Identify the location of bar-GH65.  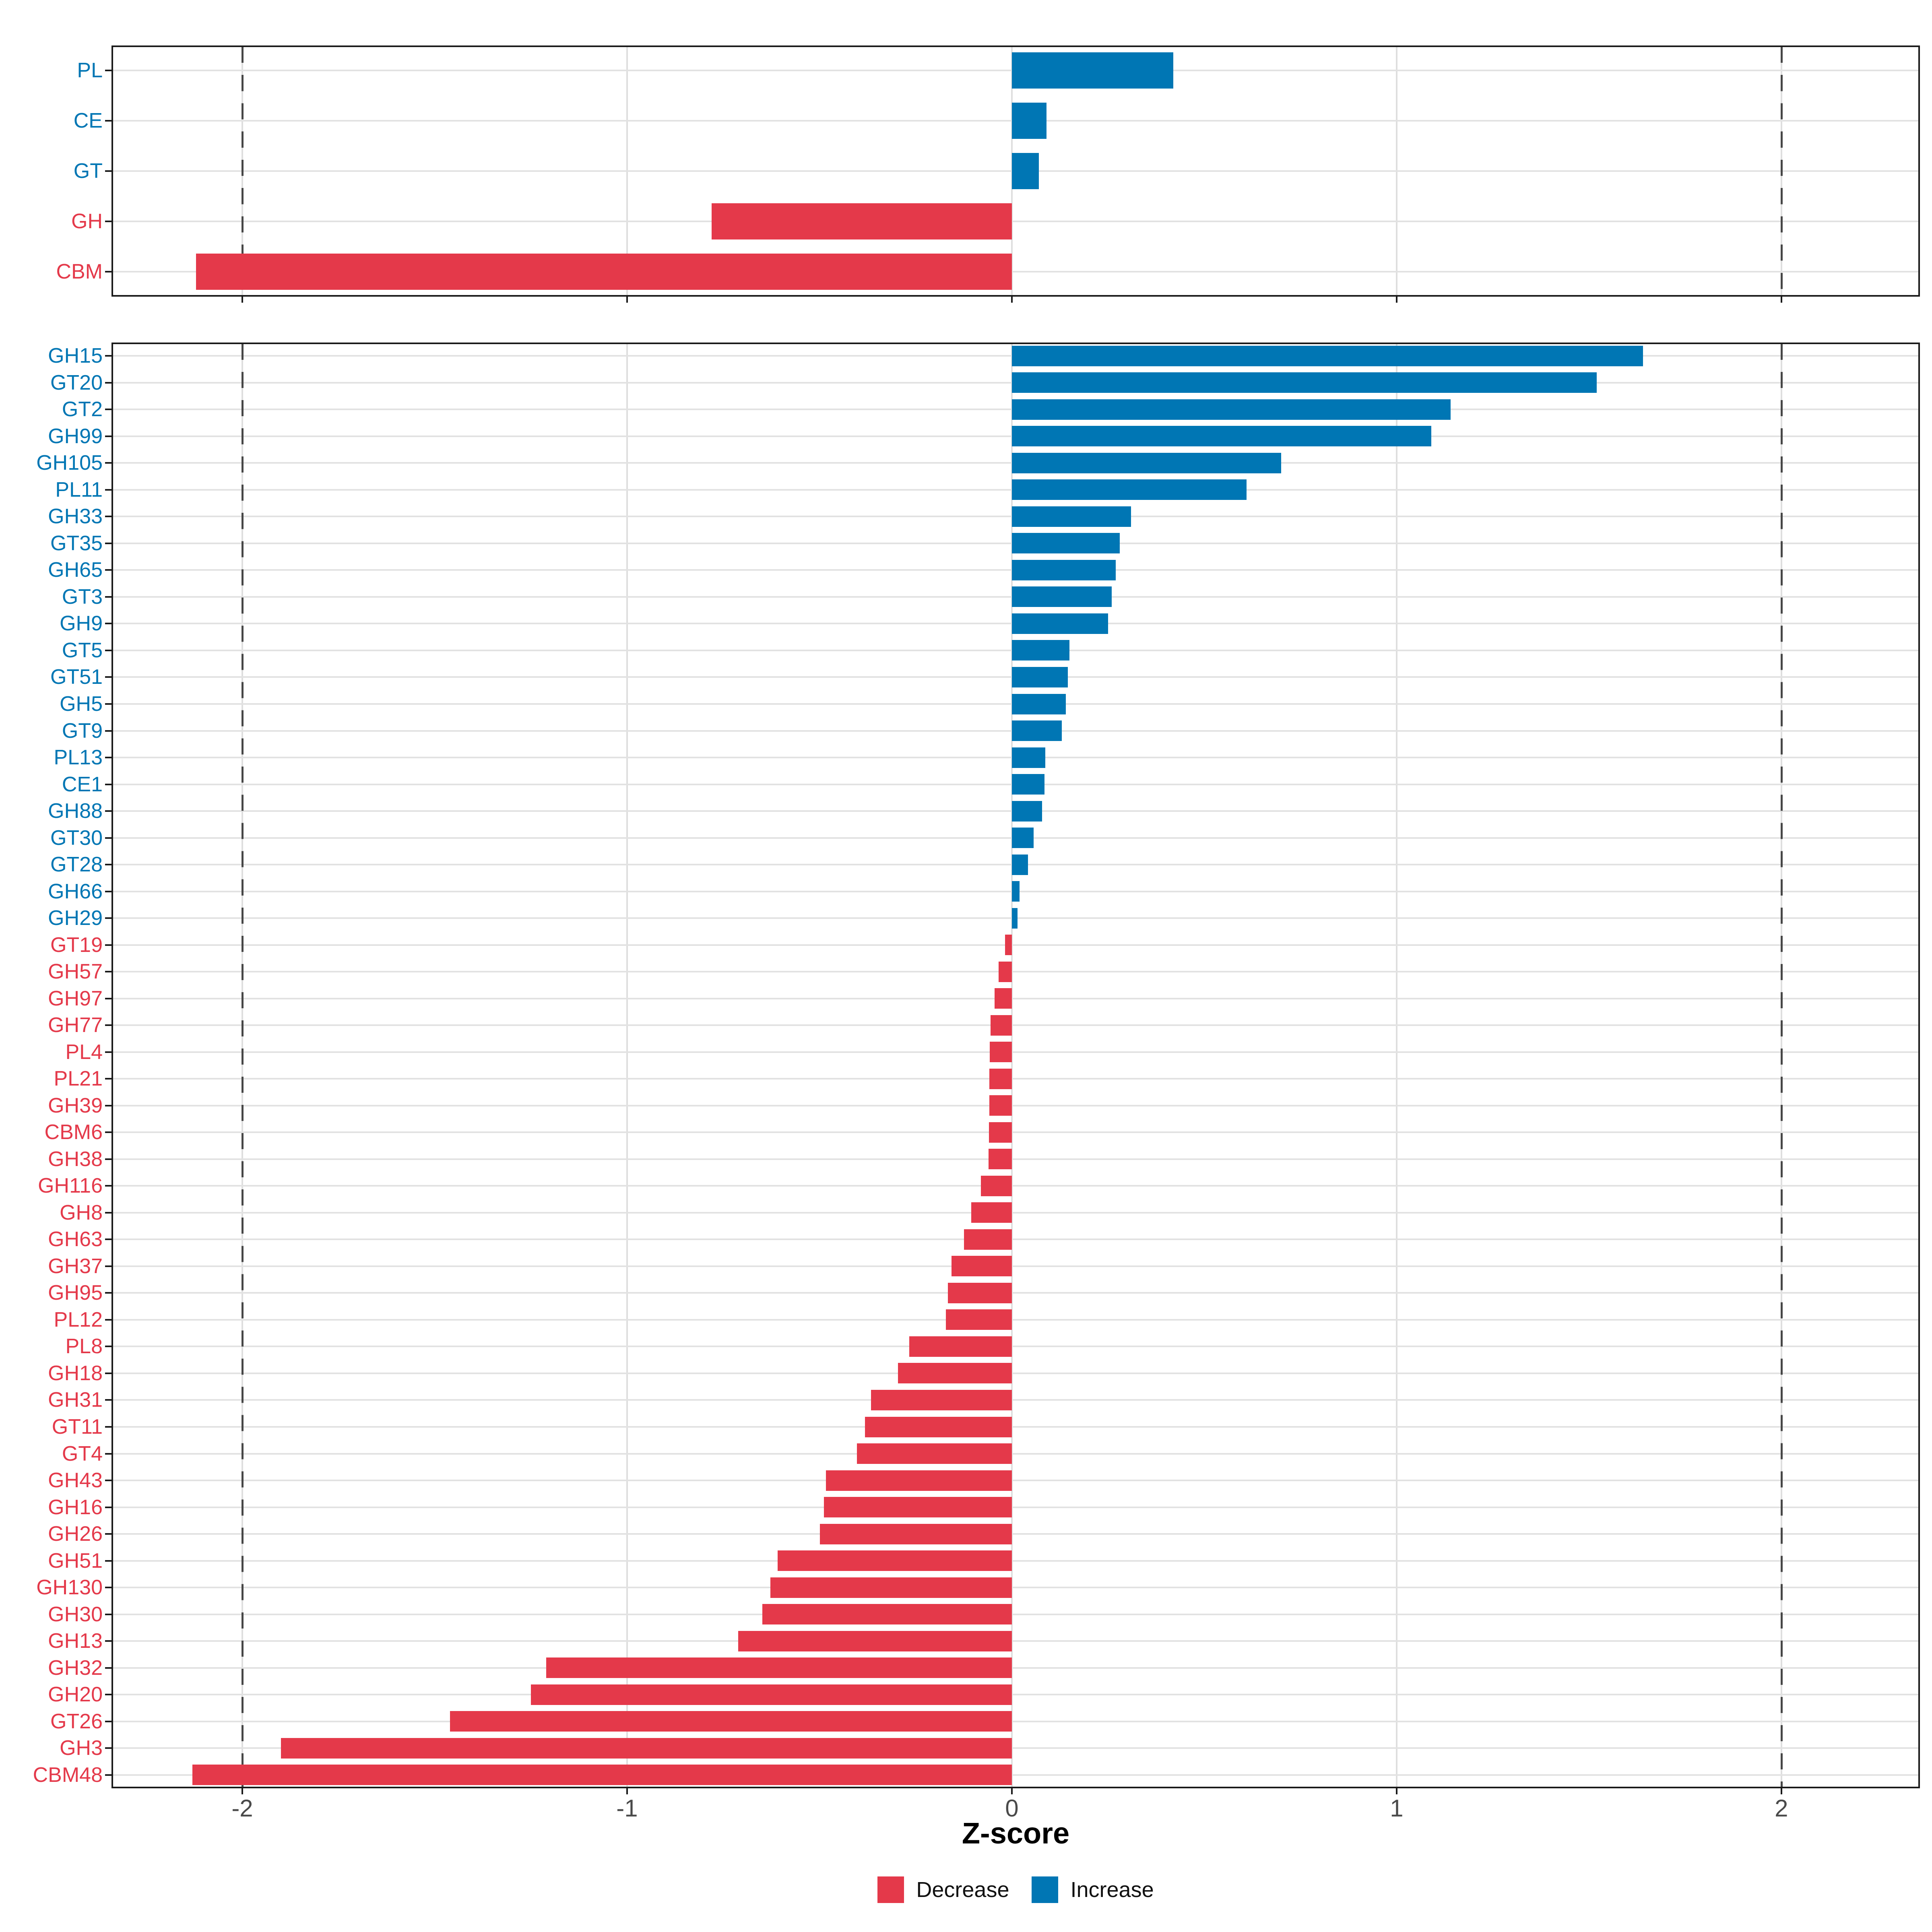
(1063, 569).